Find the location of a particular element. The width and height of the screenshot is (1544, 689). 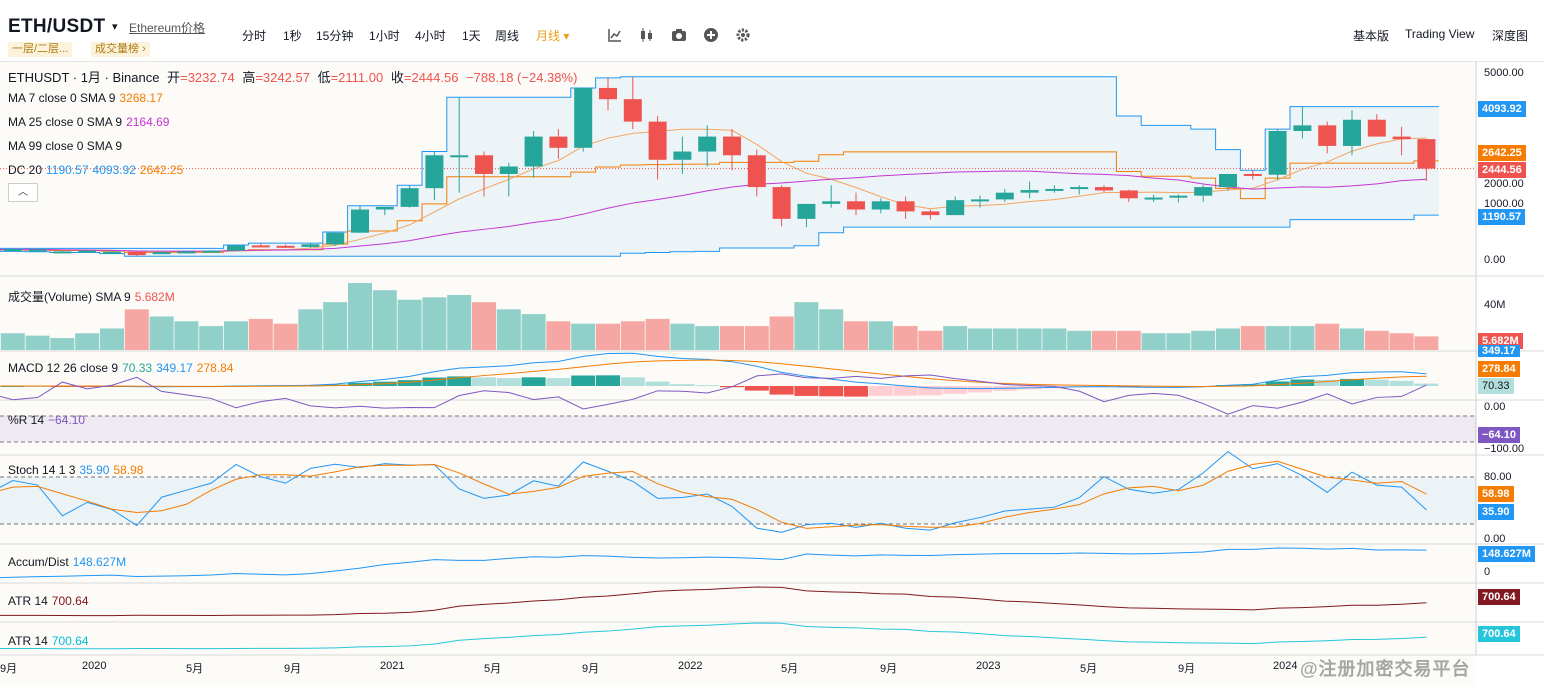

ma99-label: MA 99 close 0 SMA 9 is located at coordinates (65, 146).